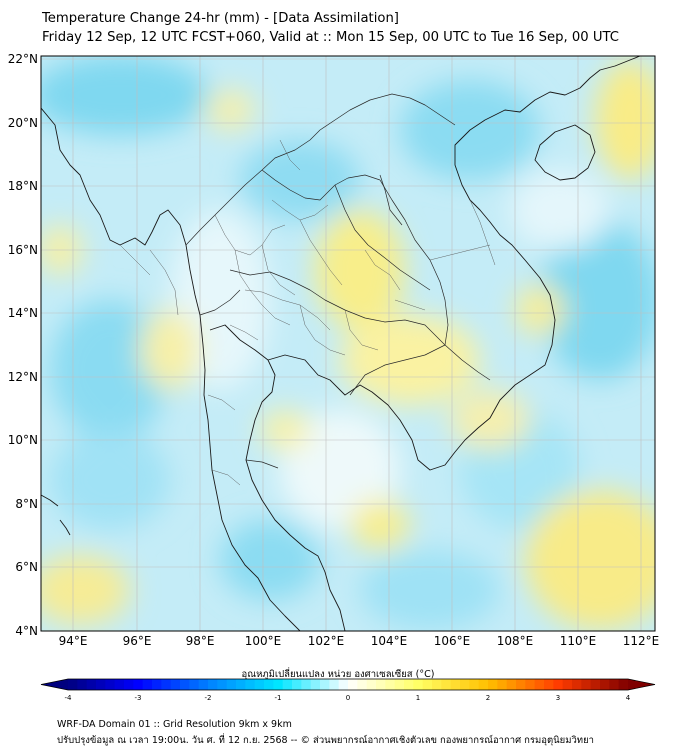 This screenshot has height=756, width=676. I want to click on colorbar-ticks: -4 -3 -2 -1 0 1 2 3 4, so click(348, 698).